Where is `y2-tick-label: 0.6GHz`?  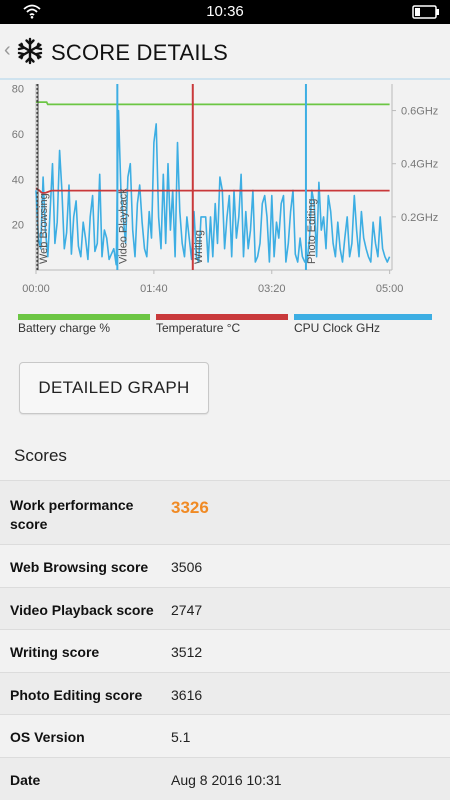
y2-tick-label: 0.6GHz is located at coordinates (419, 112).